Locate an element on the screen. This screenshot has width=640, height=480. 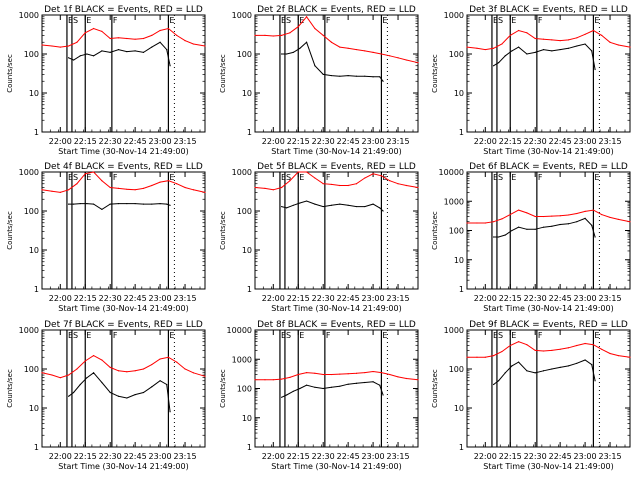
chart-title: Det 1f BLACK = Events, RED = LLD is located at coordinates (123, 10).